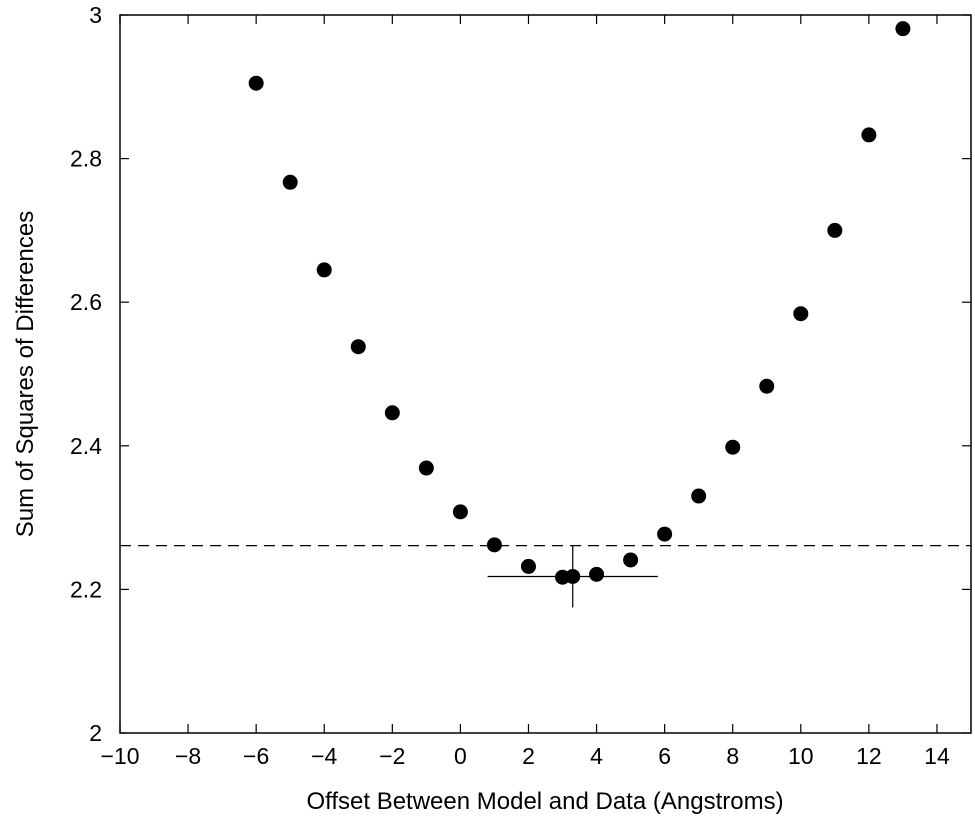 The height and width of the screenshot is (823, 975). What do you see at coordinates (86, 159) in the screenshot?
I see `y-tick-label: 2.8` at bounding box center [86, 159].